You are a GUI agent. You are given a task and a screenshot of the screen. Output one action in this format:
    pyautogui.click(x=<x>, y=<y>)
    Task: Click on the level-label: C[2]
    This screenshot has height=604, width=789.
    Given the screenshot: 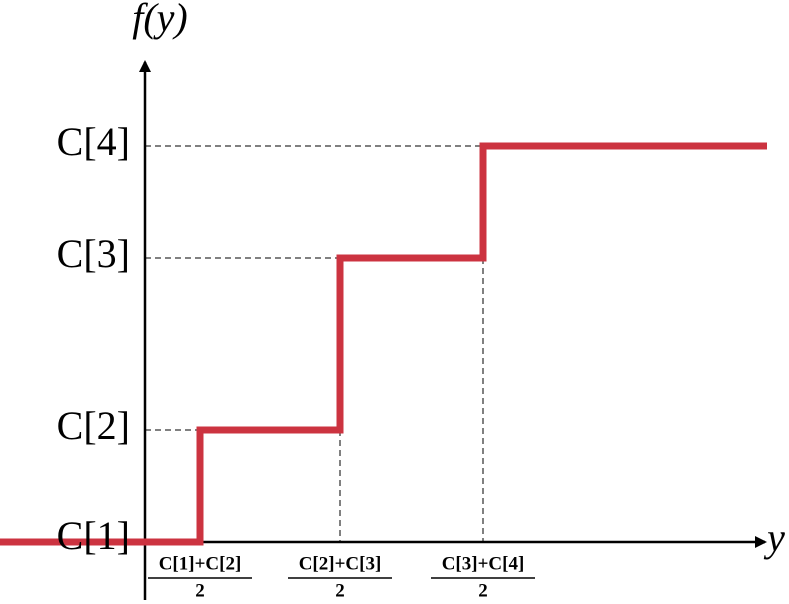 What is the action you would take?
    pyautogui.click(x=93, y=425)
    